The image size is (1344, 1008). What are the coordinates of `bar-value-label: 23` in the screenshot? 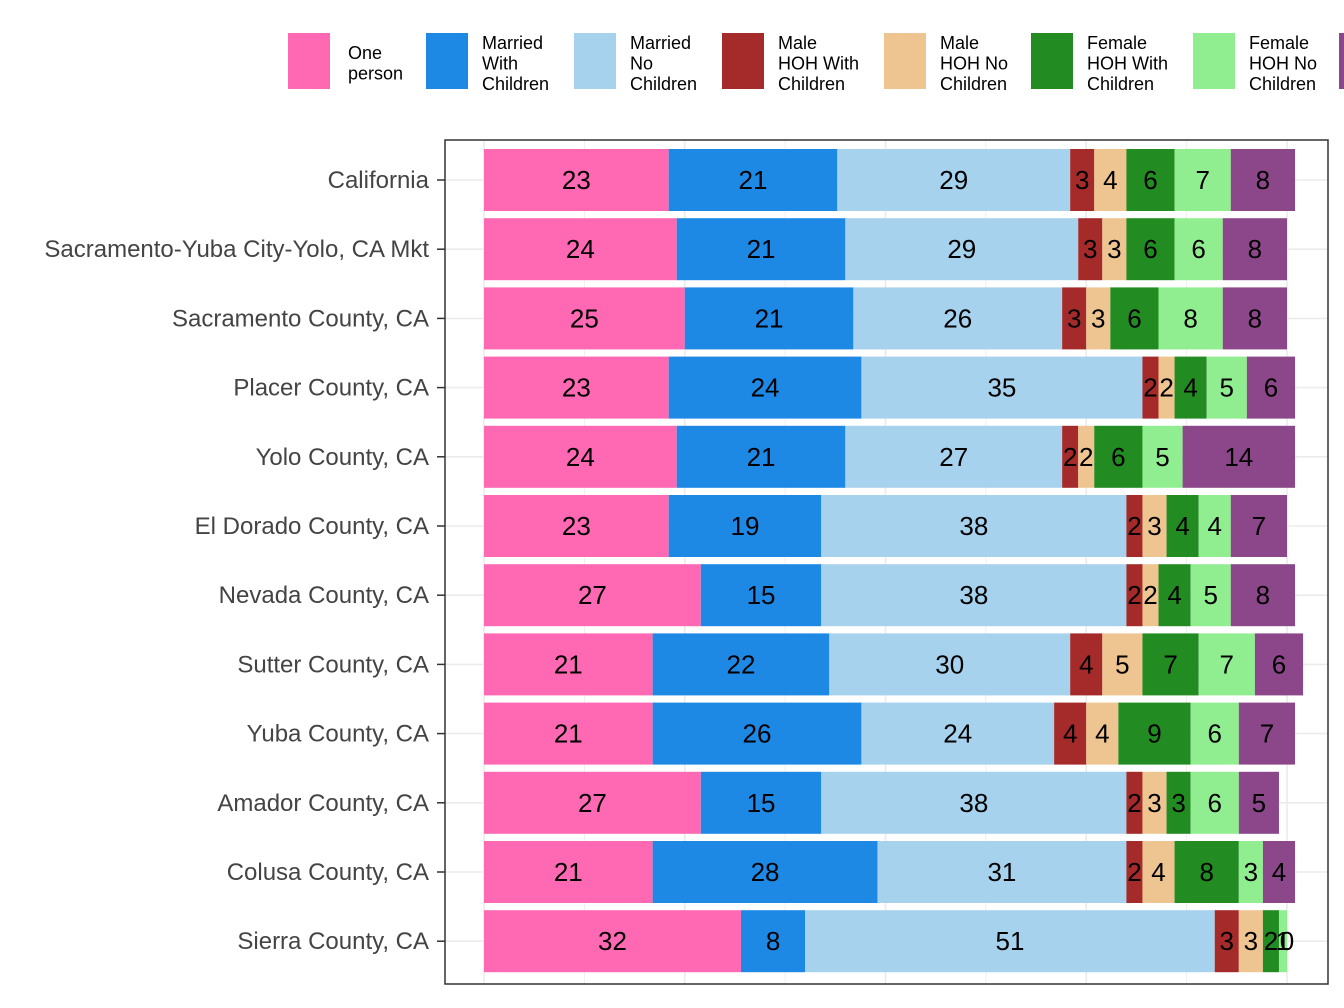 It's located at (576, 526).